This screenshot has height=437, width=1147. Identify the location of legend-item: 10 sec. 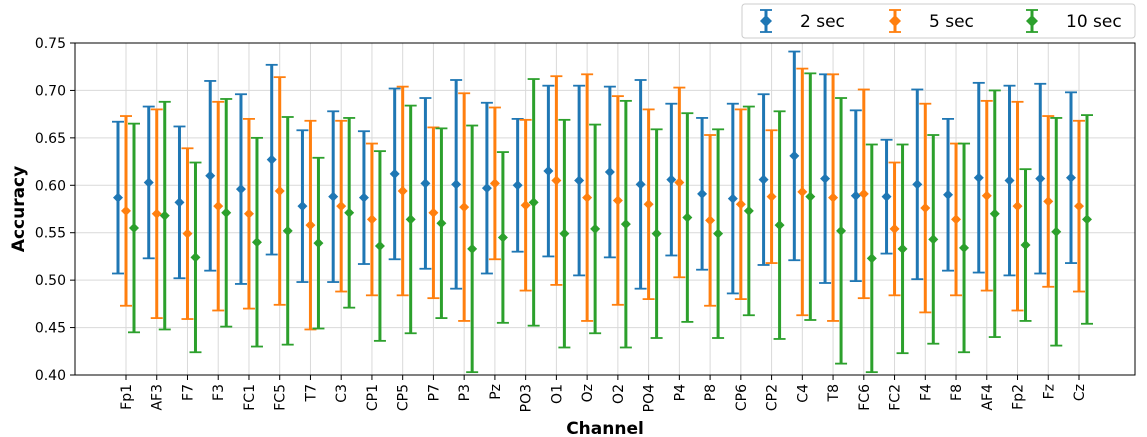
(1074, 21).